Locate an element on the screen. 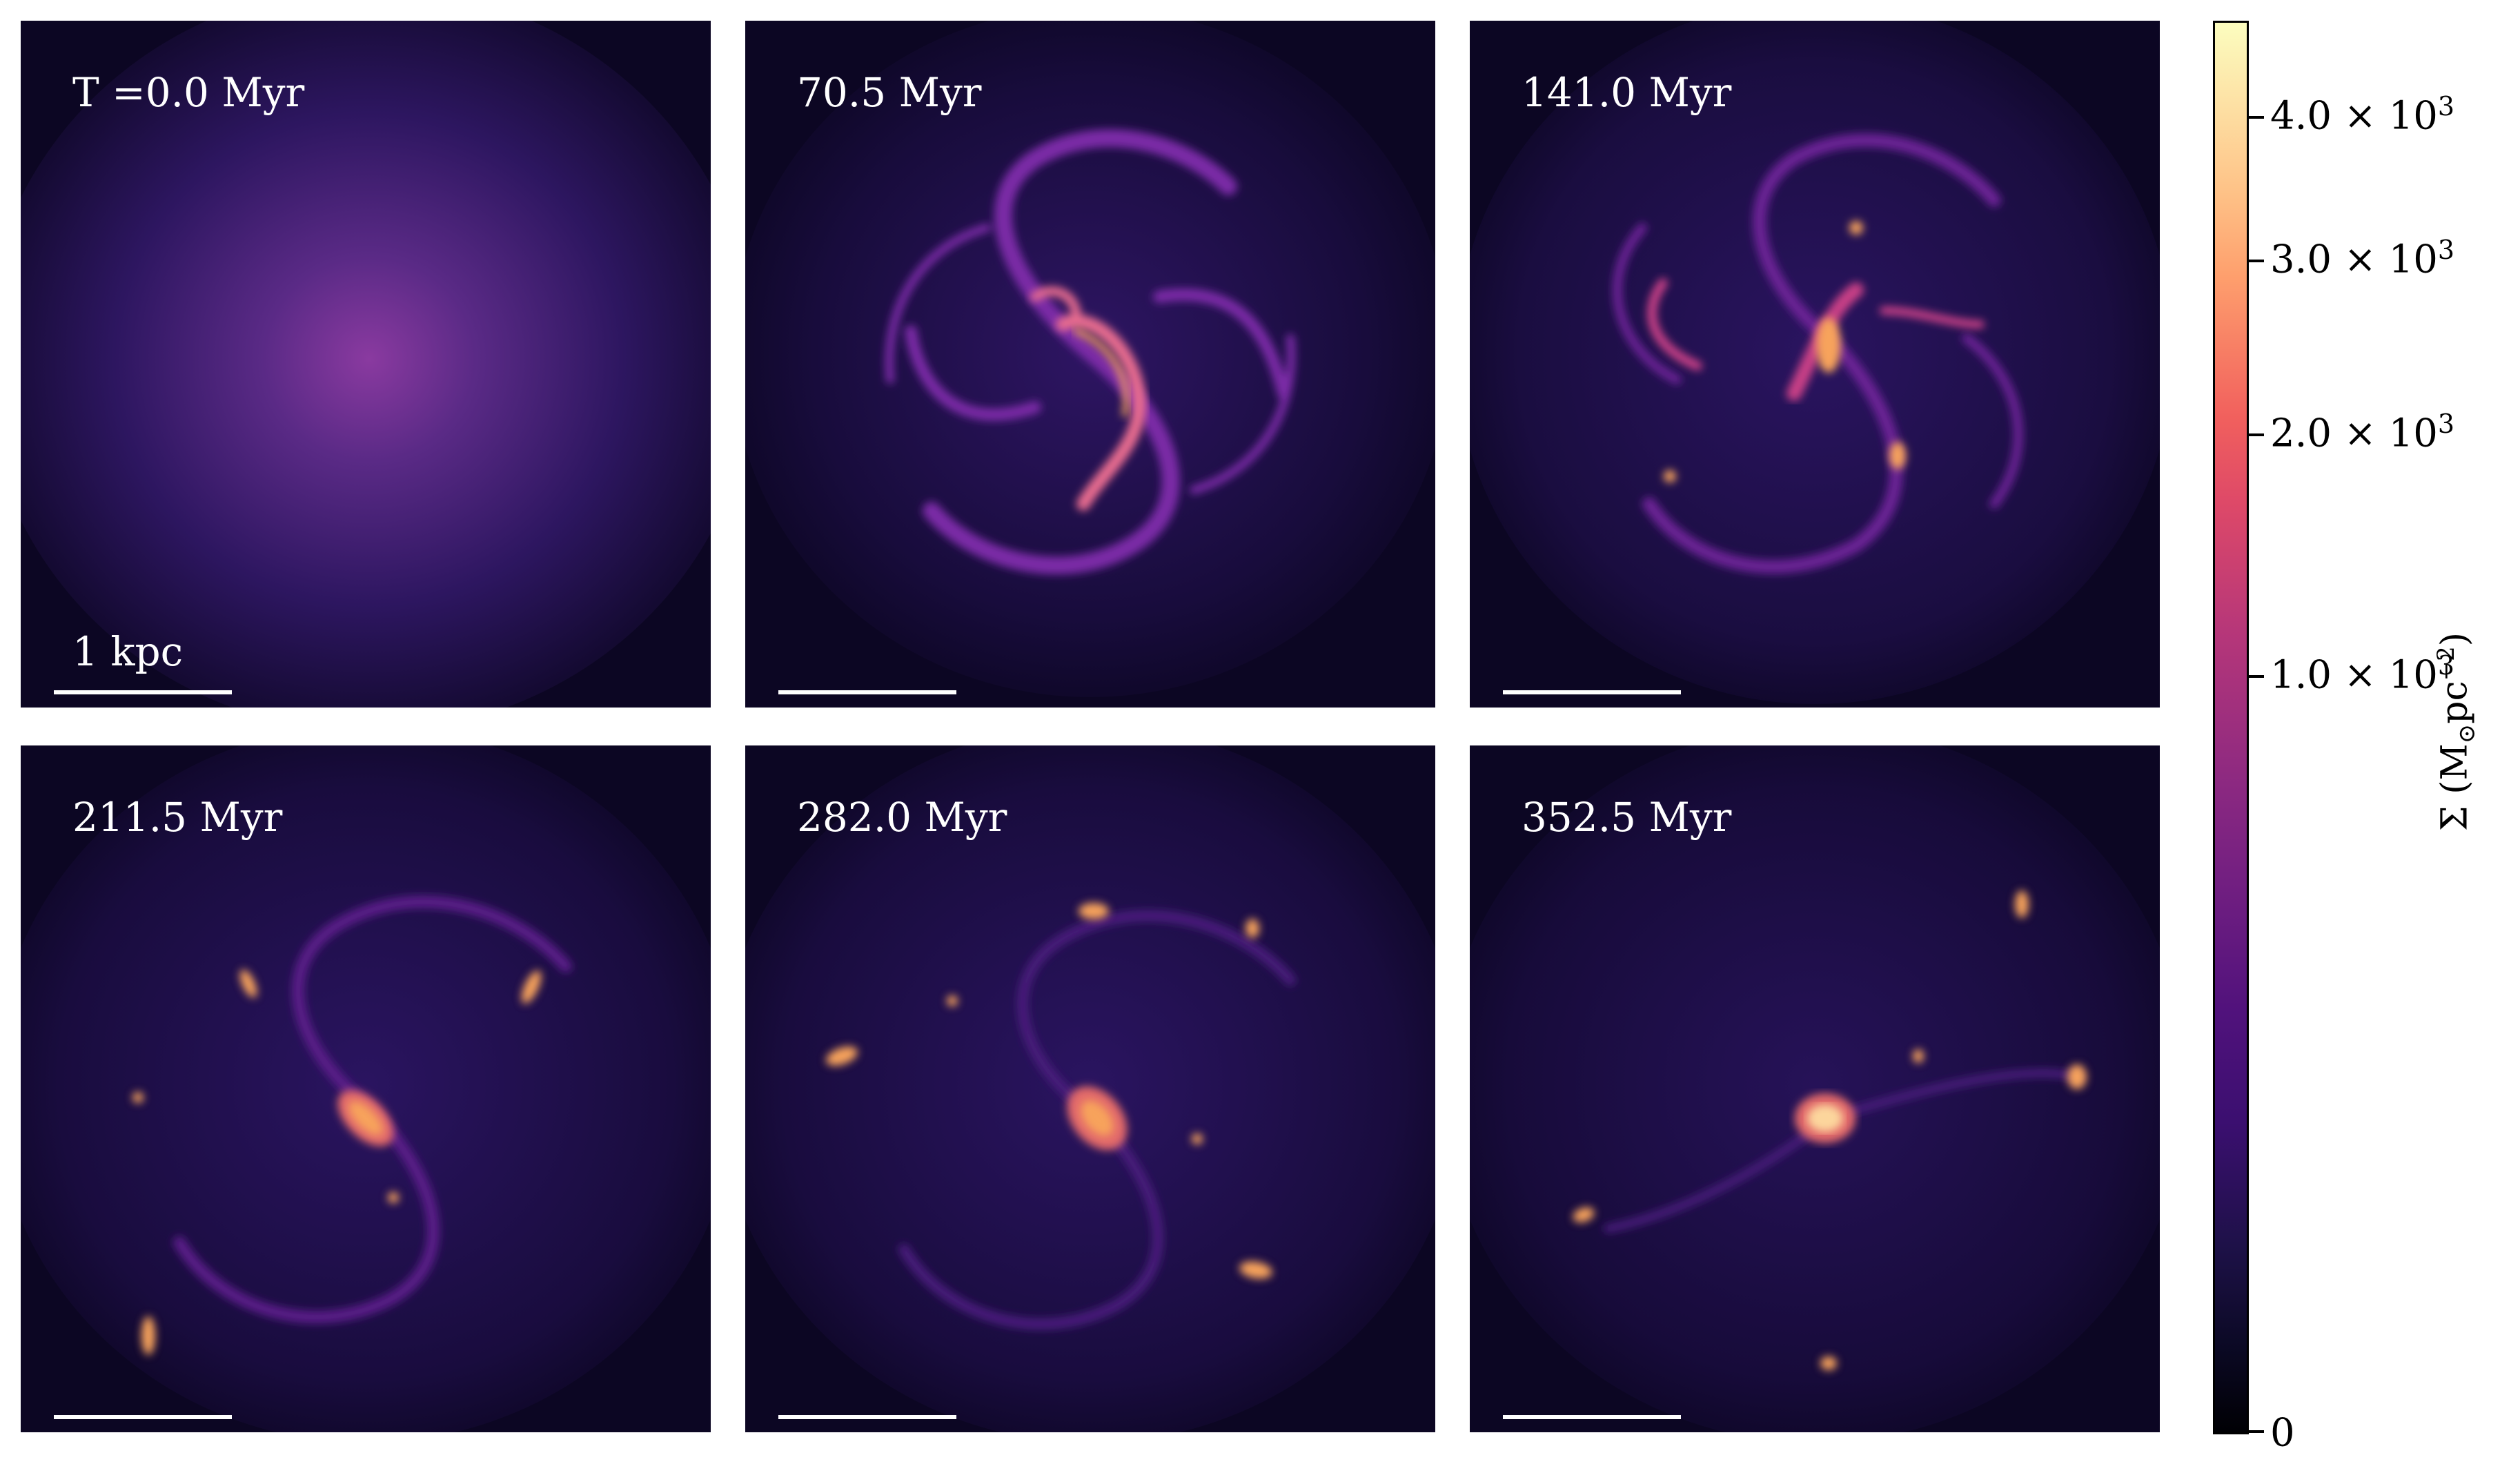 The width and height of the screenshot is (2520, 1473). panel-t211: 211.5 Myr is located at coordinates (366, 1089).